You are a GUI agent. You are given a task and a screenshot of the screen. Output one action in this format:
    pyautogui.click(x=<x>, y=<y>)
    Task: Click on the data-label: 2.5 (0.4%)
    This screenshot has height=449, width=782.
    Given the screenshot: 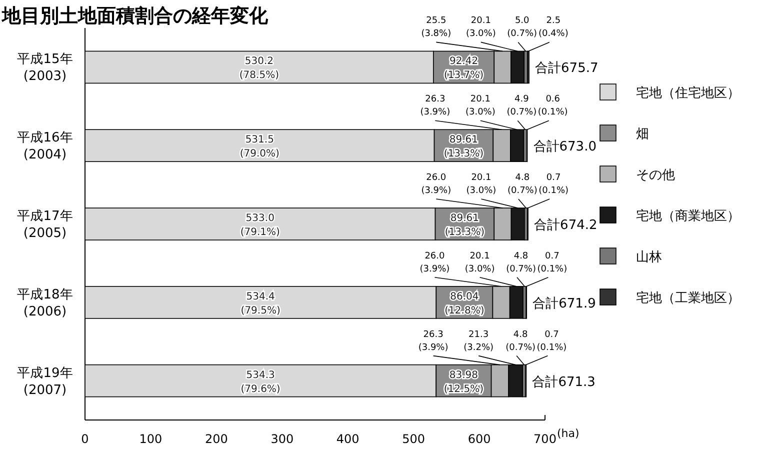 What is the action you would take?
    pyautogui.click(x=553, y=28)
    